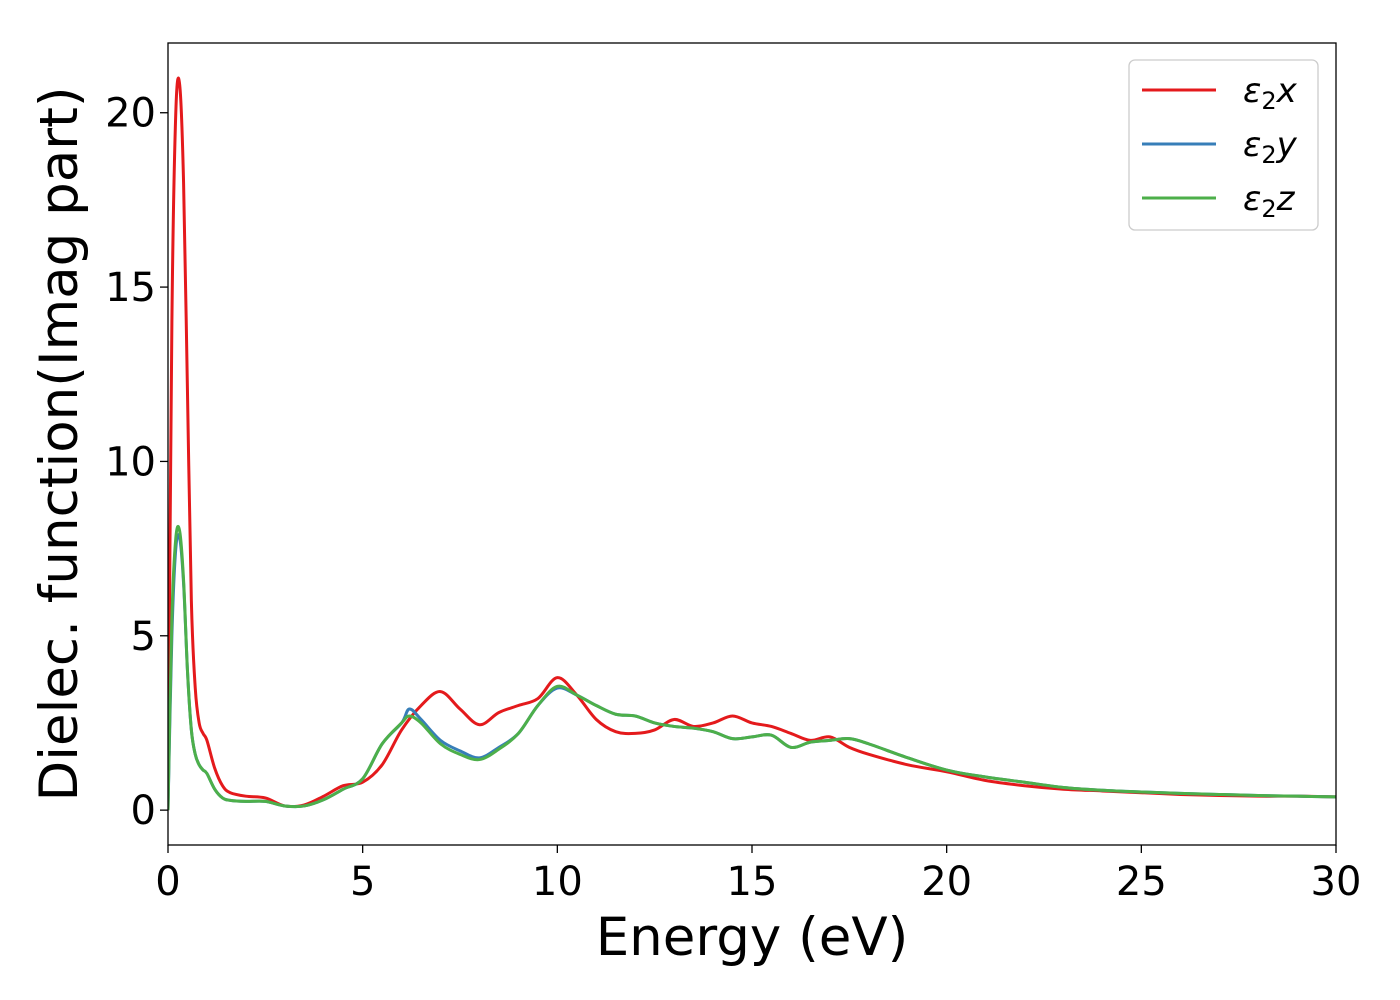 Image resolution: width=1400 pixels, height=1000 pixels. Describe the element at coordinates (130, 462) in the screenshot. I see `y-tick-label: 10` at that location.